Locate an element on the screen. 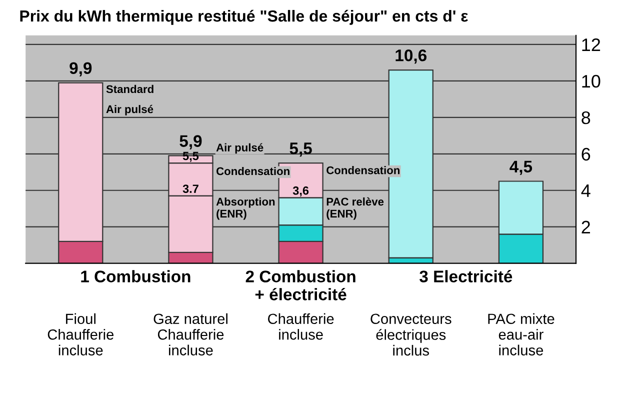  total-label: 5,5 is located at coordinates (301, 149).